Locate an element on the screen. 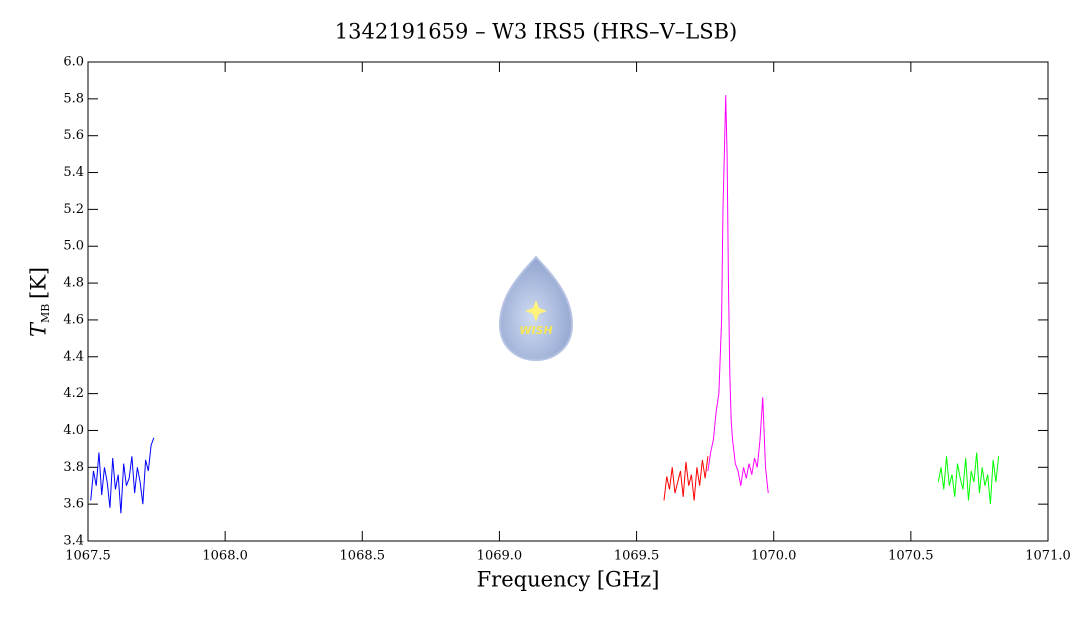 Image resolution: width=1072 pixels, height=618 pixels. y-tick-label: 5.8 is located at coordinates (73, 98).